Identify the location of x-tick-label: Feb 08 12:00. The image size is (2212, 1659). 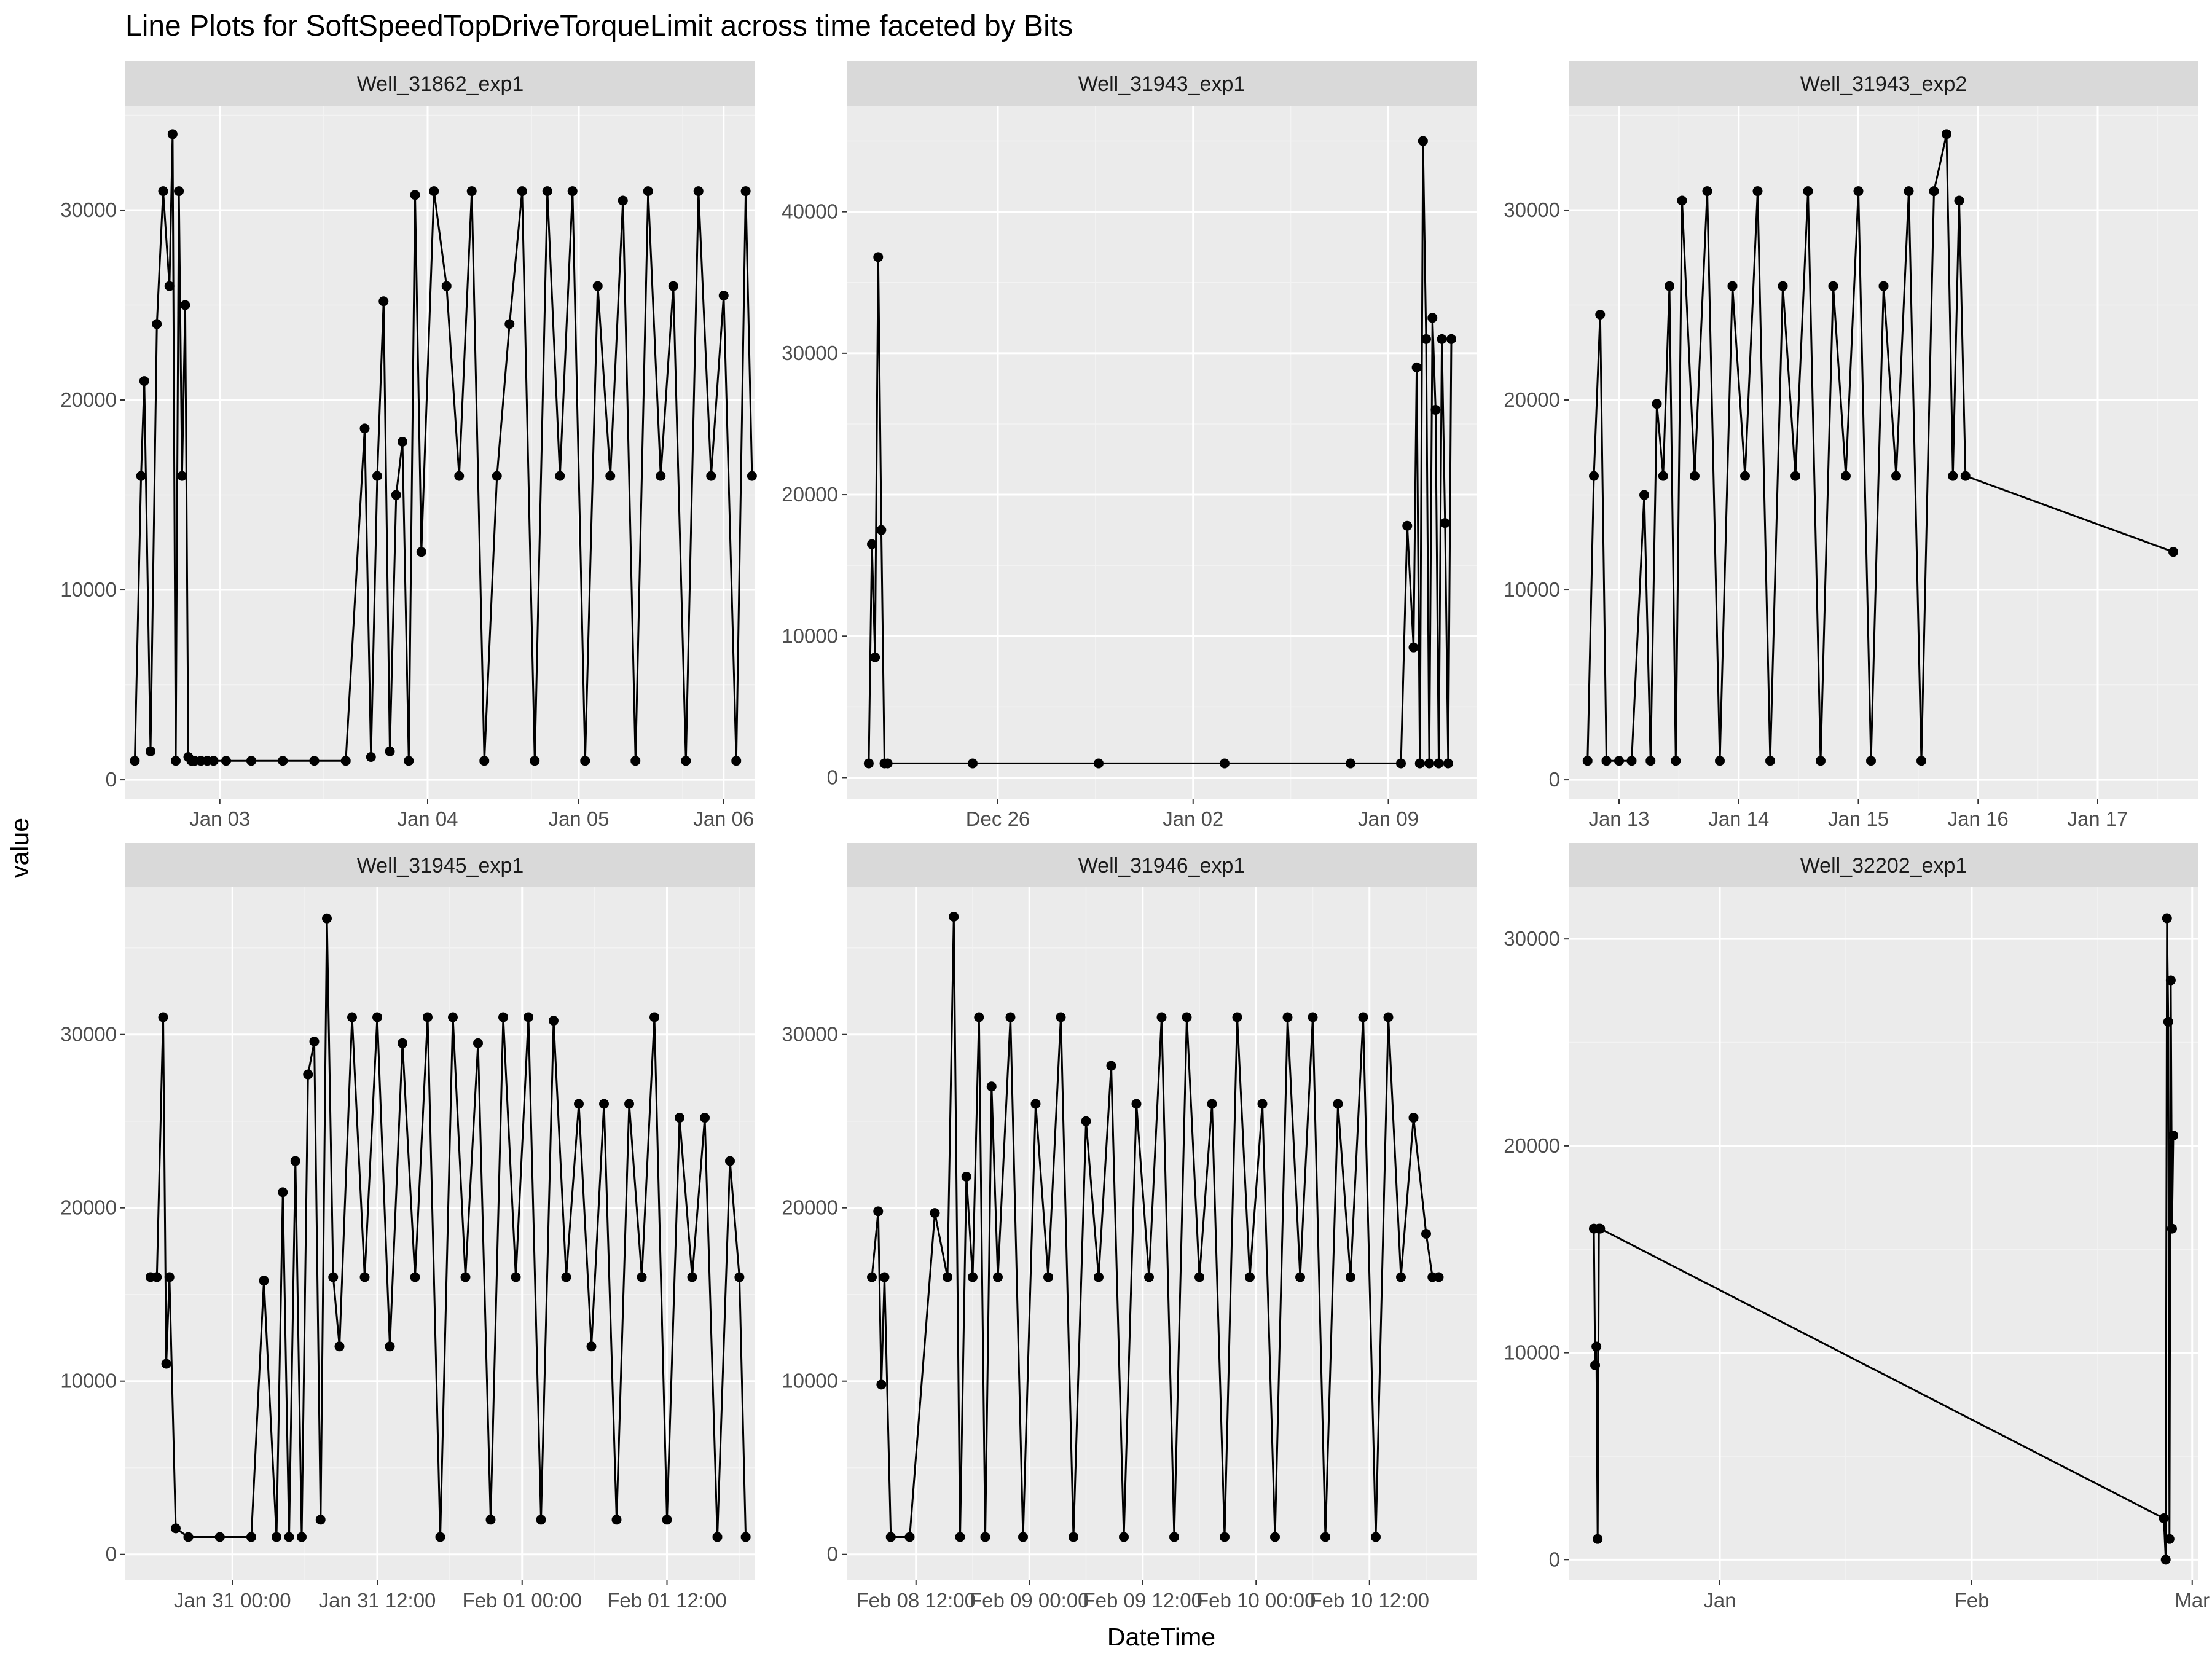
(916, 1600).